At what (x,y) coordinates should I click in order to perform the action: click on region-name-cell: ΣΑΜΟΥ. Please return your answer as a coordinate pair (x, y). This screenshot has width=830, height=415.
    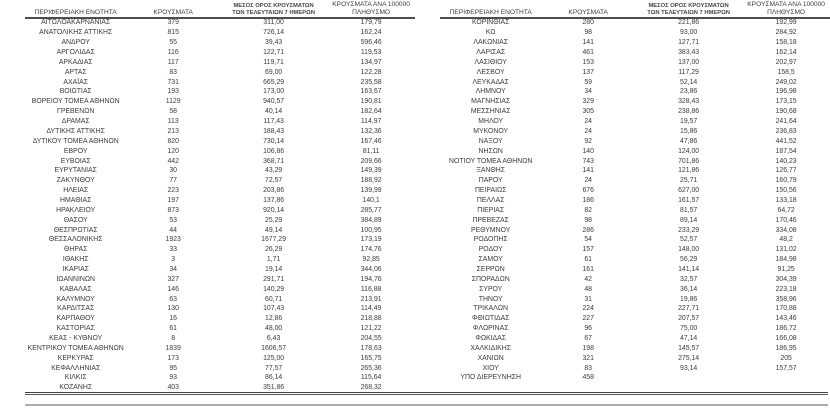
    Looking at the image, I should click on (490, 260).